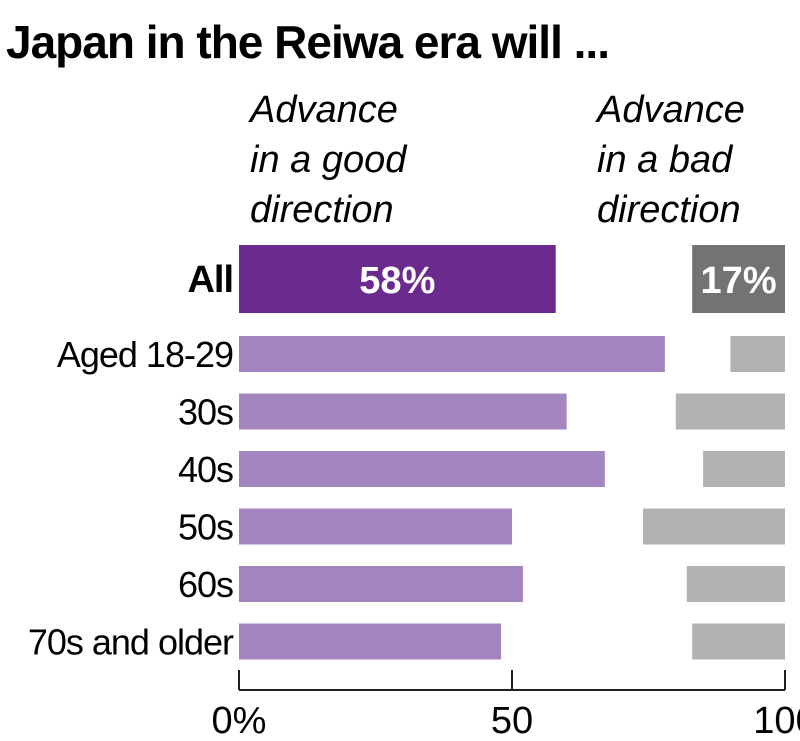 This screenshot has width=800, height=741. I want to click on bar-good-40s, so click(422, 469).